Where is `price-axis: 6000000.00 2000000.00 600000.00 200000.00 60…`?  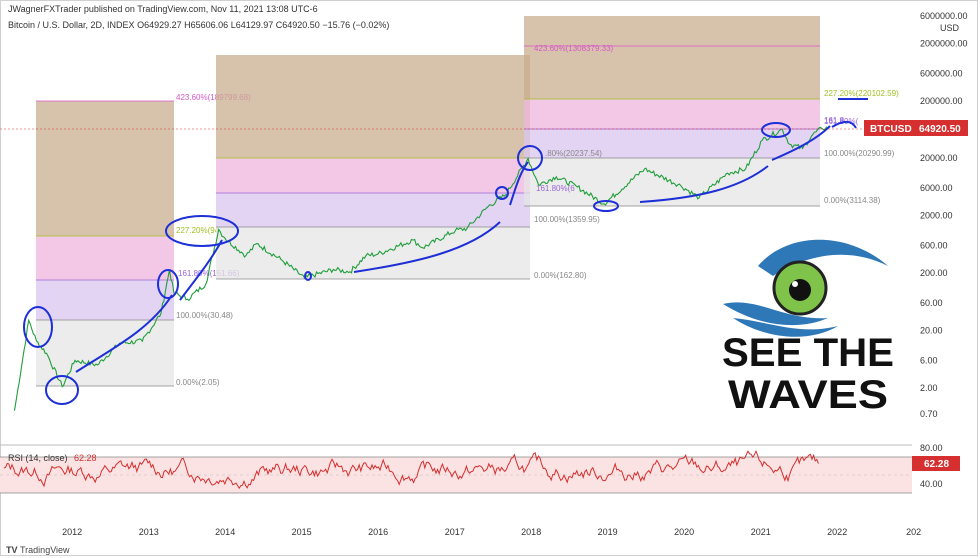
price-axis: 6000000.00 2000000.00 600000.00 200000.00 60… is located at coordinates (944, 215).